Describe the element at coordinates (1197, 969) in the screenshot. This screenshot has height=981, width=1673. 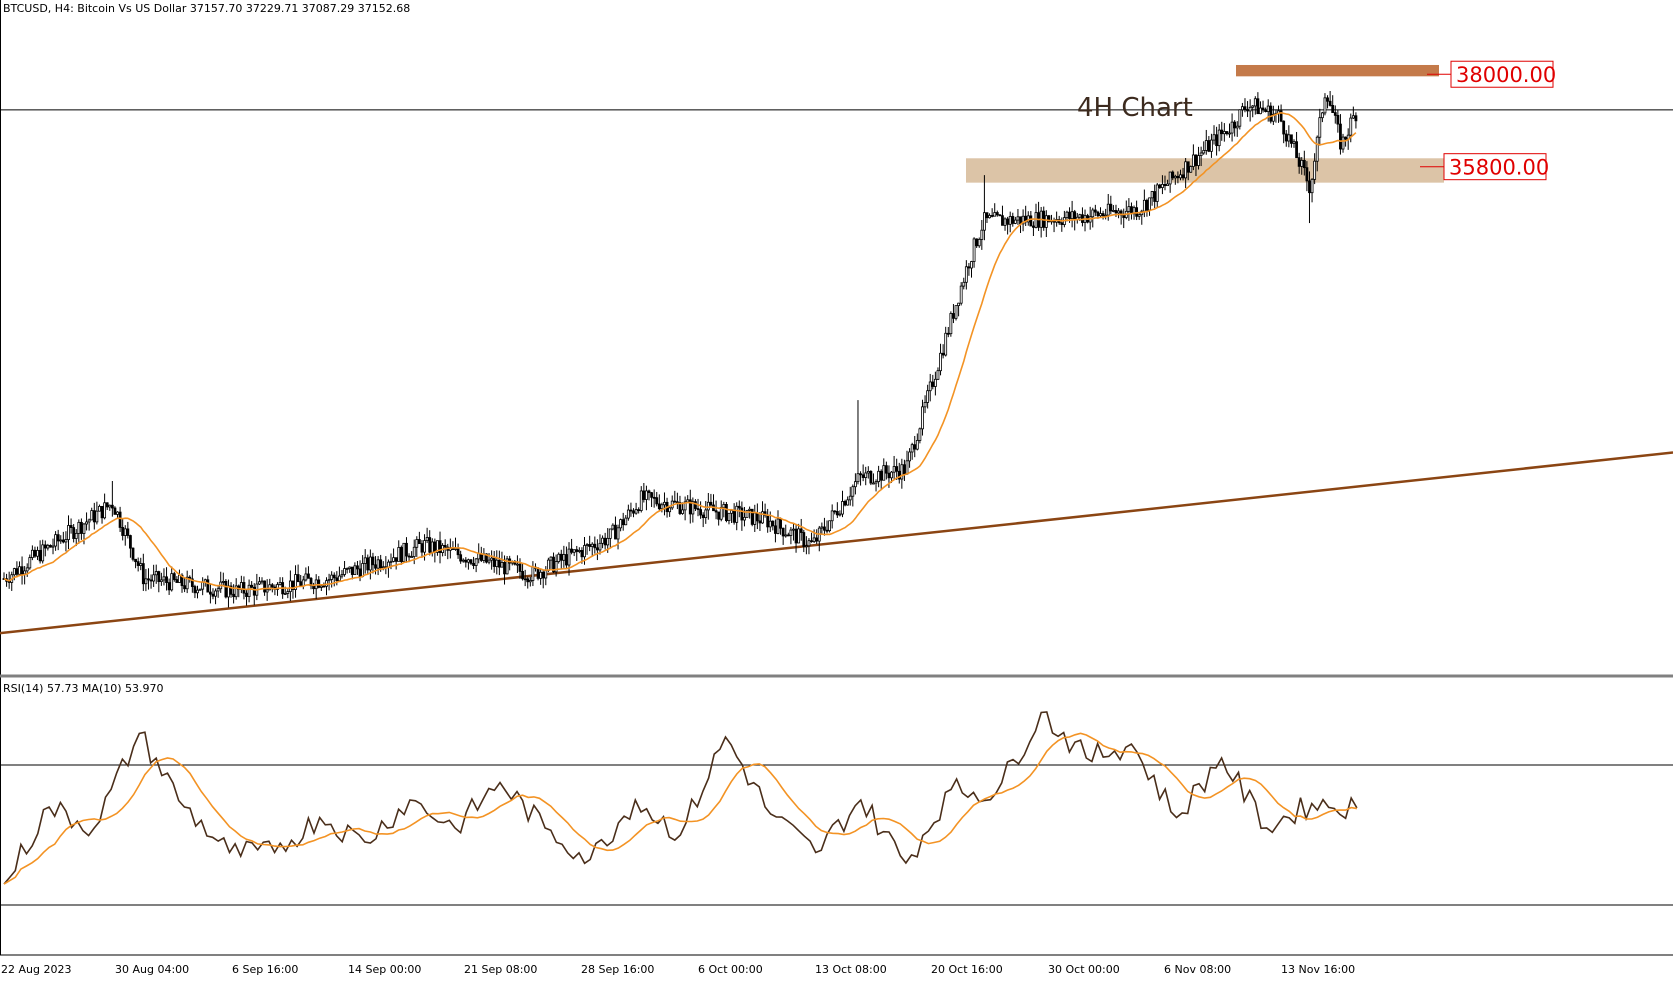
I see `time-label: 6 Nov 08:00` at that location.